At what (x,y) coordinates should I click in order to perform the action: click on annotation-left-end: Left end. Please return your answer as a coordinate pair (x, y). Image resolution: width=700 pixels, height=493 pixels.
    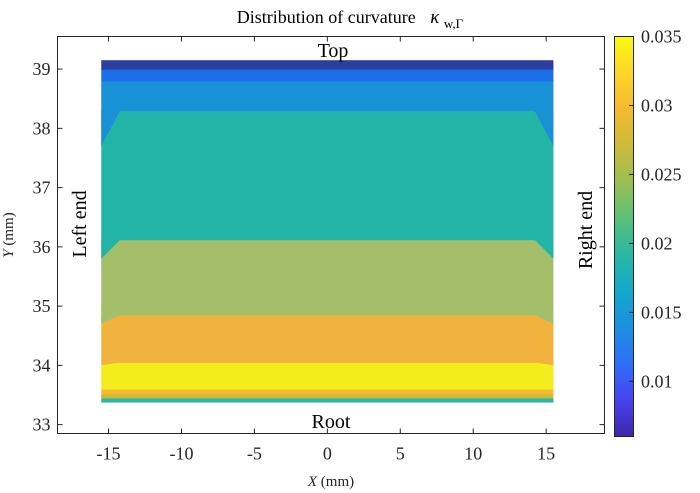
    Looking at the image, I should click on (80, 223).